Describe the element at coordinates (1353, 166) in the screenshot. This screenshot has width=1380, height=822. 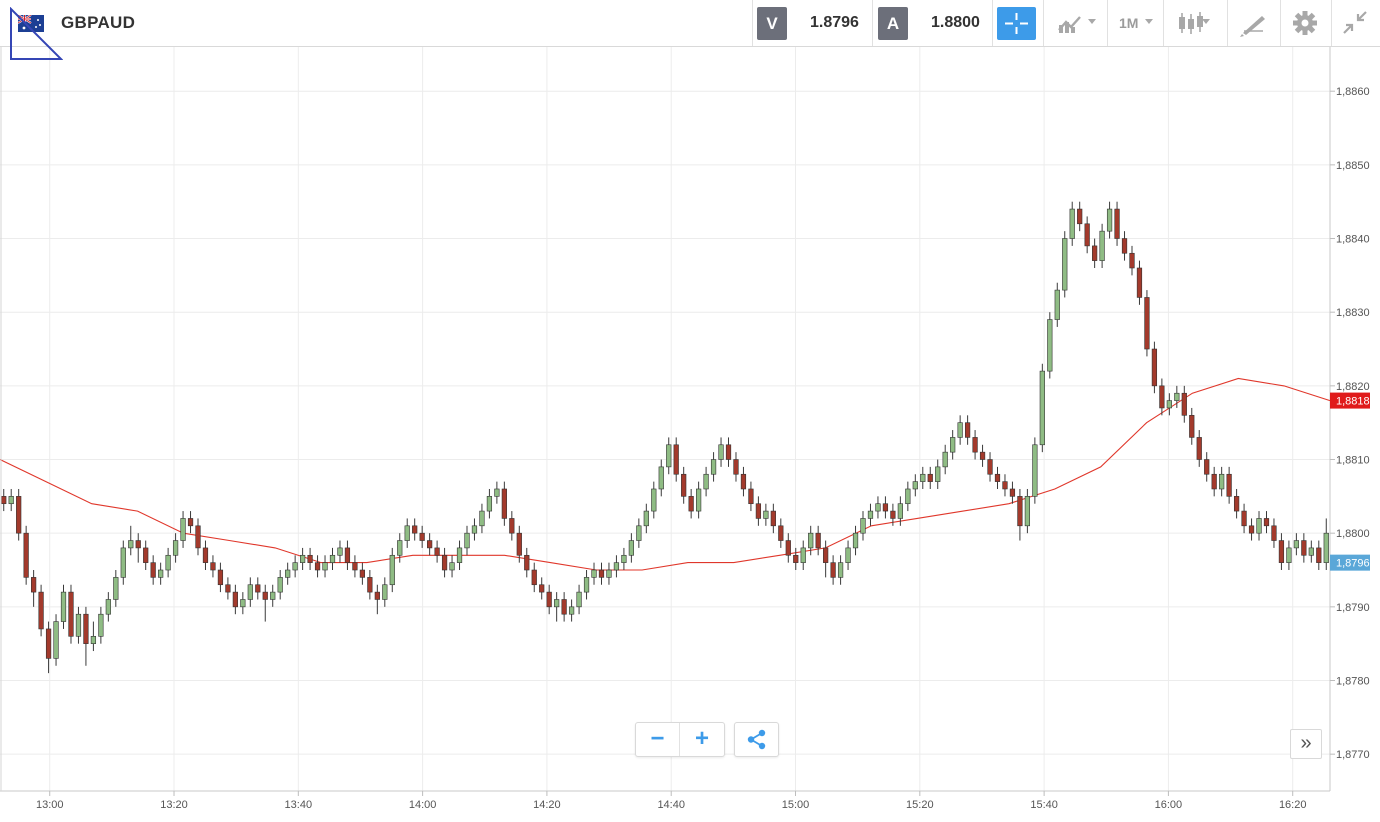
I see `y-tick-label: 1,8850` at that location.